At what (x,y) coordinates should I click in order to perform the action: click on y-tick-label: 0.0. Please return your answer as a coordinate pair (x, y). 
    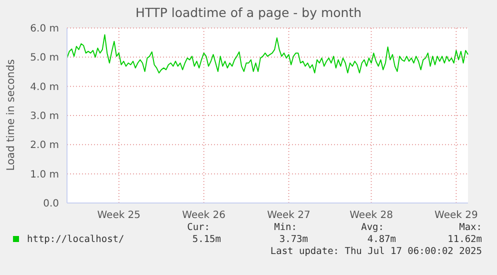
    Looking at the image, I should click on (51, 204).